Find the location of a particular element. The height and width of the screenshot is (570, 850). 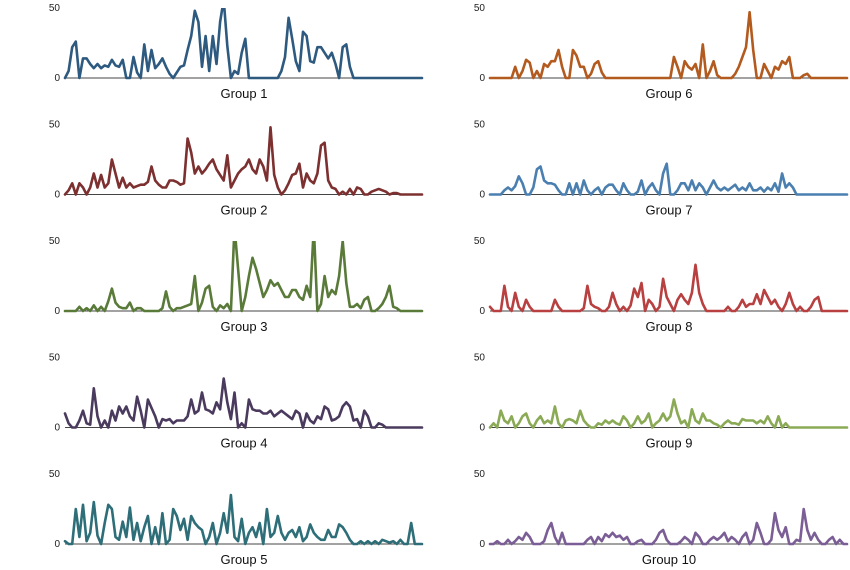

panel-title: Group 3 is located at coordinates (244, 326).